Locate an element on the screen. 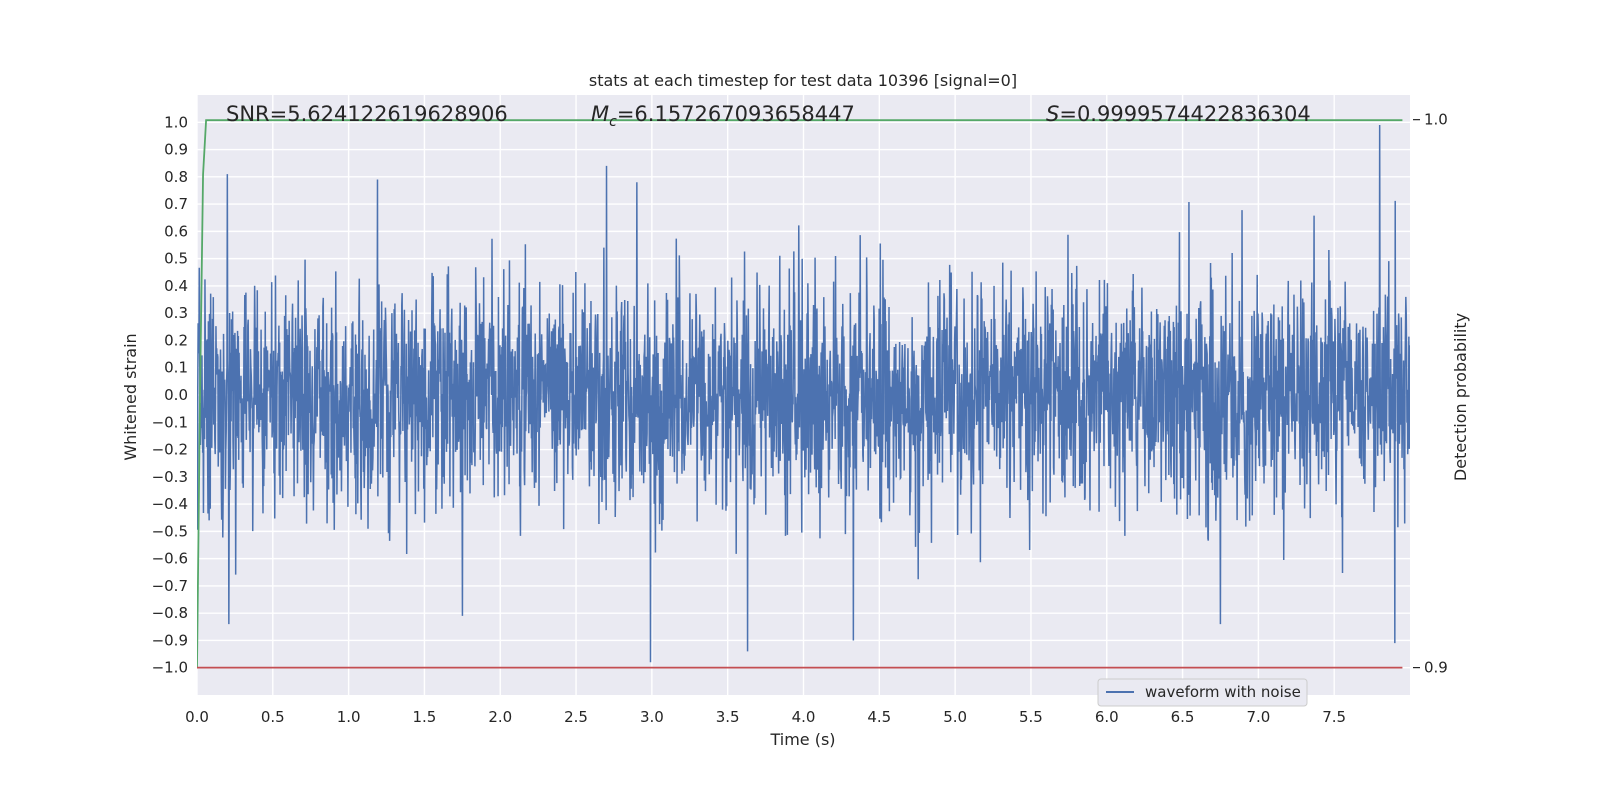 This screenshot has width=1600, height=800. x-tick-label: 5.0 is located at coordinates (955, 717).